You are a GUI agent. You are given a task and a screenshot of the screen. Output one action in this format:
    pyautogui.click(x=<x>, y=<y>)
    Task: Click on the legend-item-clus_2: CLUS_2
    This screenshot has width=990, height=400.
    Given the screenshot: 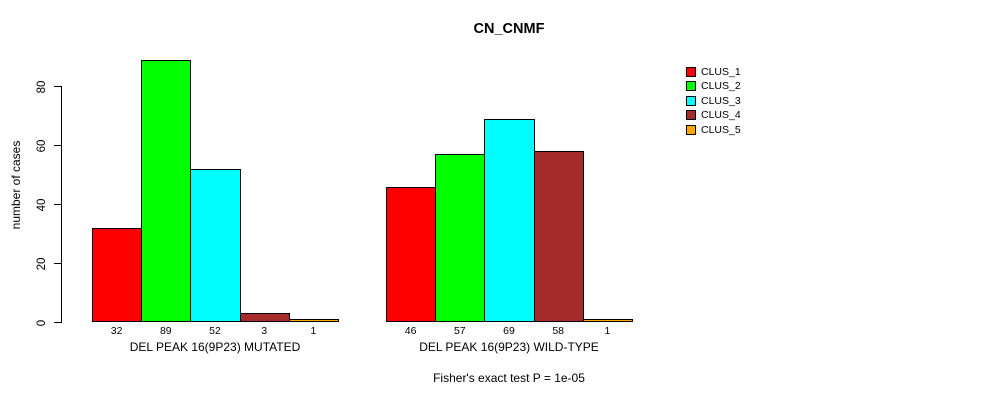 What is the action you would take?
    pyautogui.click(x=713, y=86)
    